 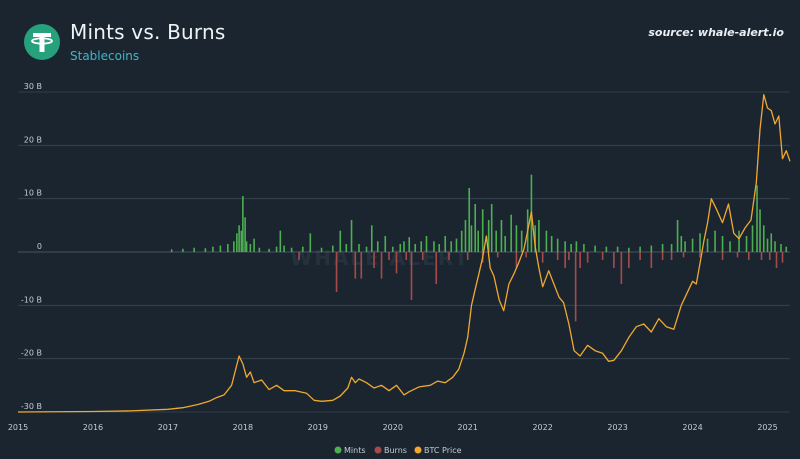 I want to click on page-title: Mints vs. Burns, so click(x=148, y=32).